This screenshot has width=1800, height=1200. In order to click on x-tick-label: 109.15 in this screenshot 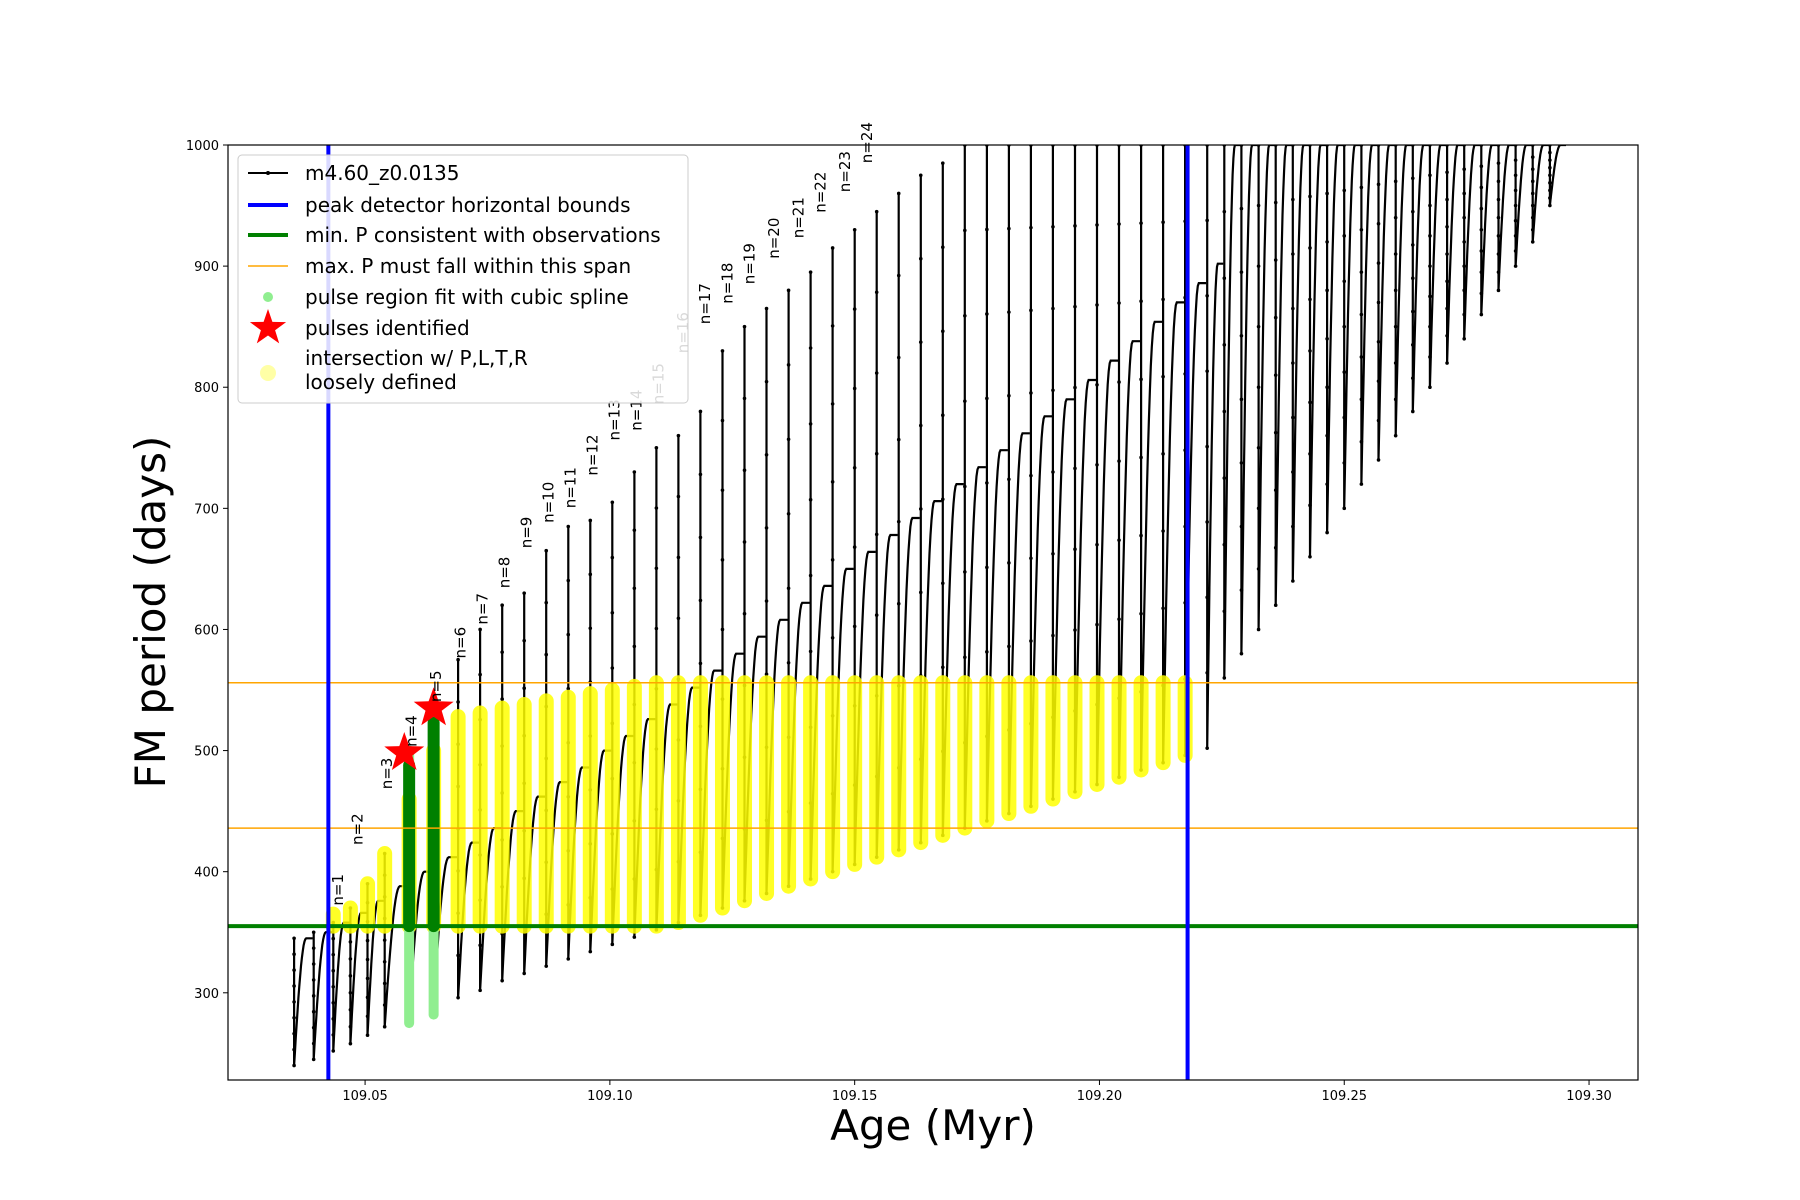, I will do `click(855, 1096)`.